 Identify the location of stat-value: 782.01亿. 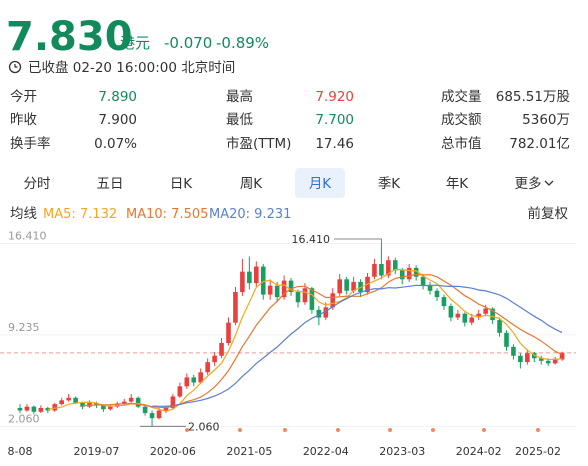
(539, 144).